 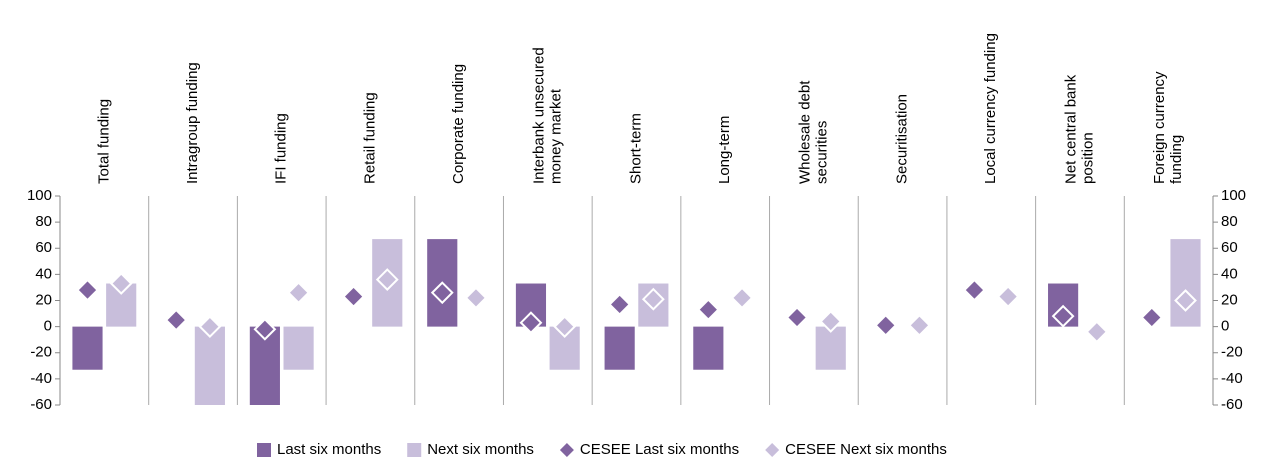 I want to click on legend-label: Next six months, so click(x=480, y=449).